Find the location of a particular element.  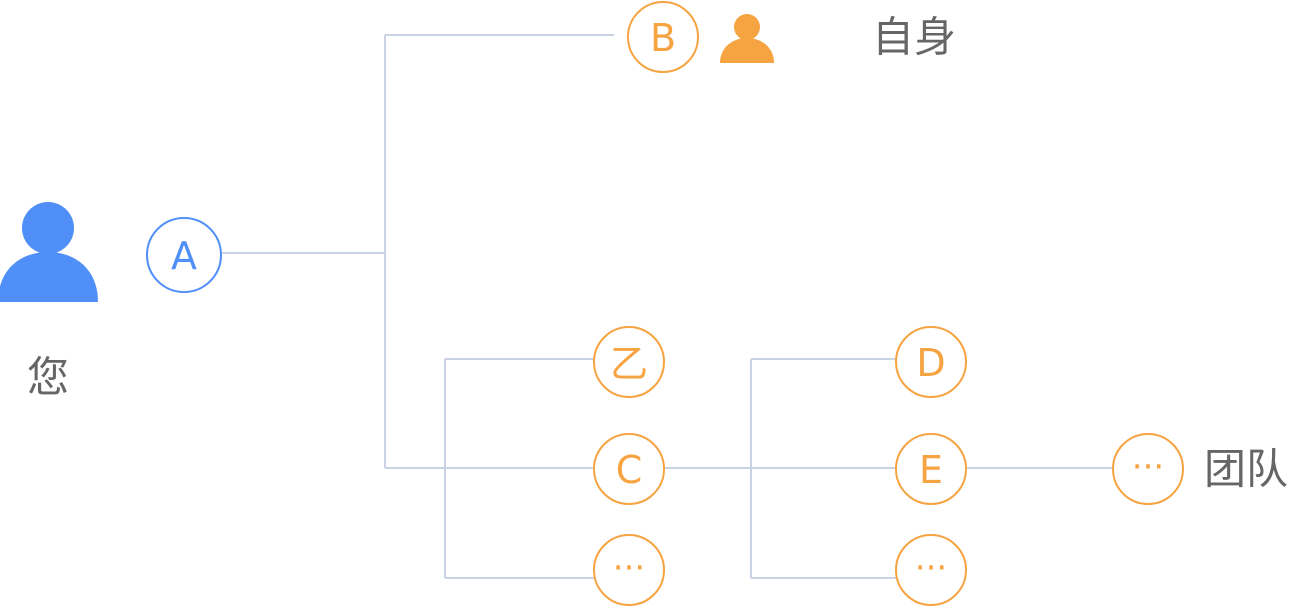

node-d-label: D is located at coordinates (930, 363).